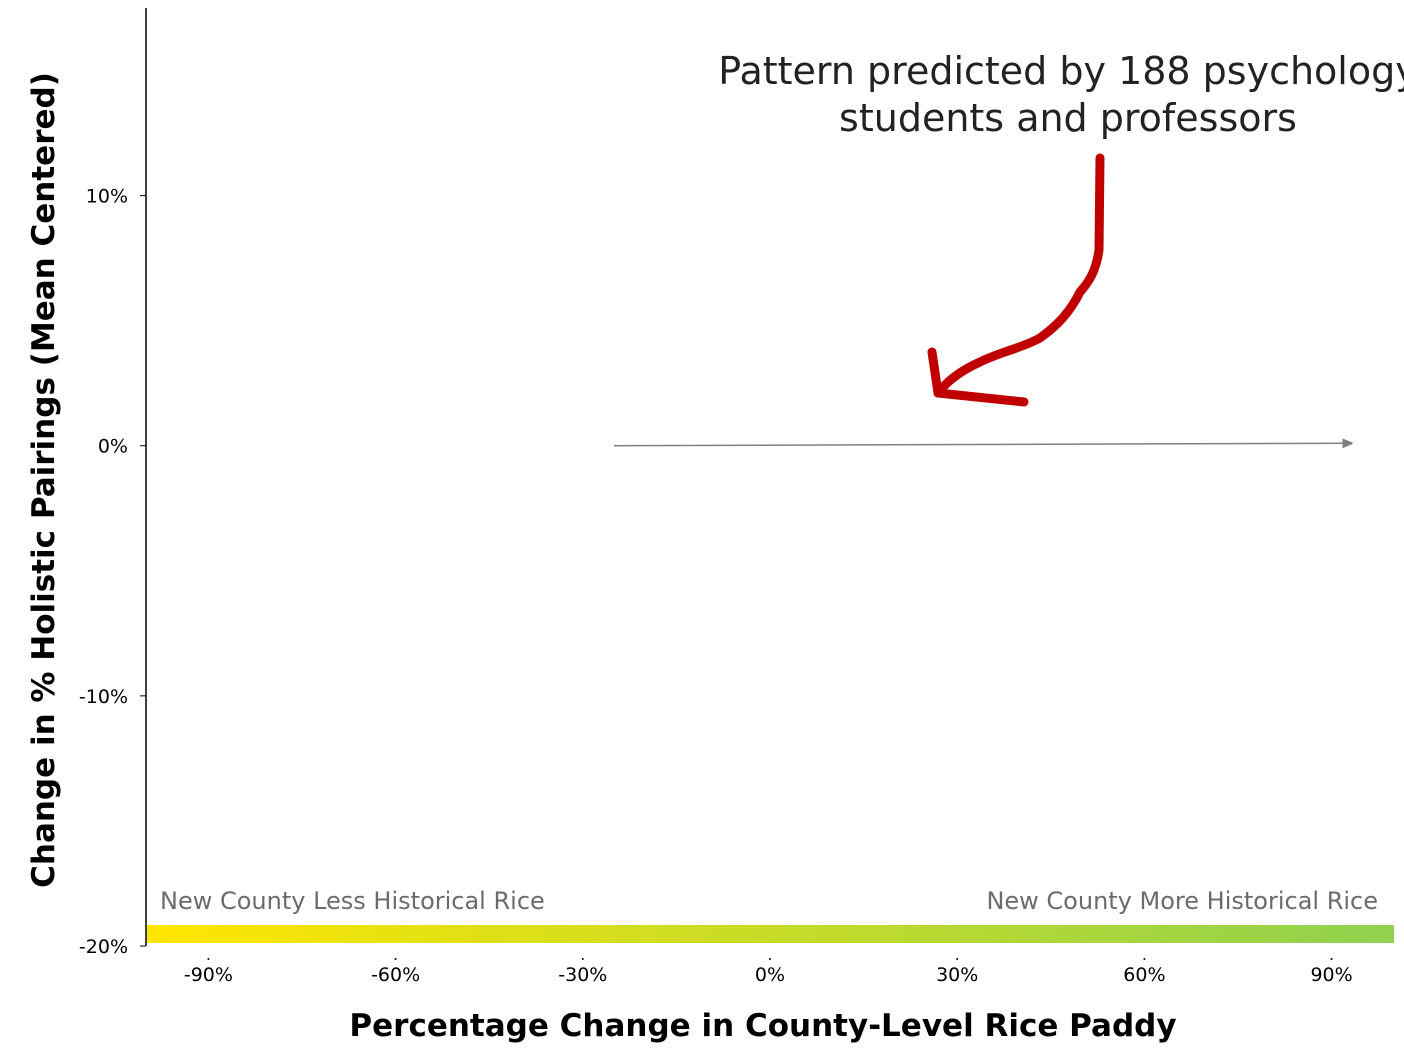 This screenshot has width=1404, height=1058. Describe the element at coordinates (103, 947) in the screenshot. I see `y-tick-label: -20%` at that location.